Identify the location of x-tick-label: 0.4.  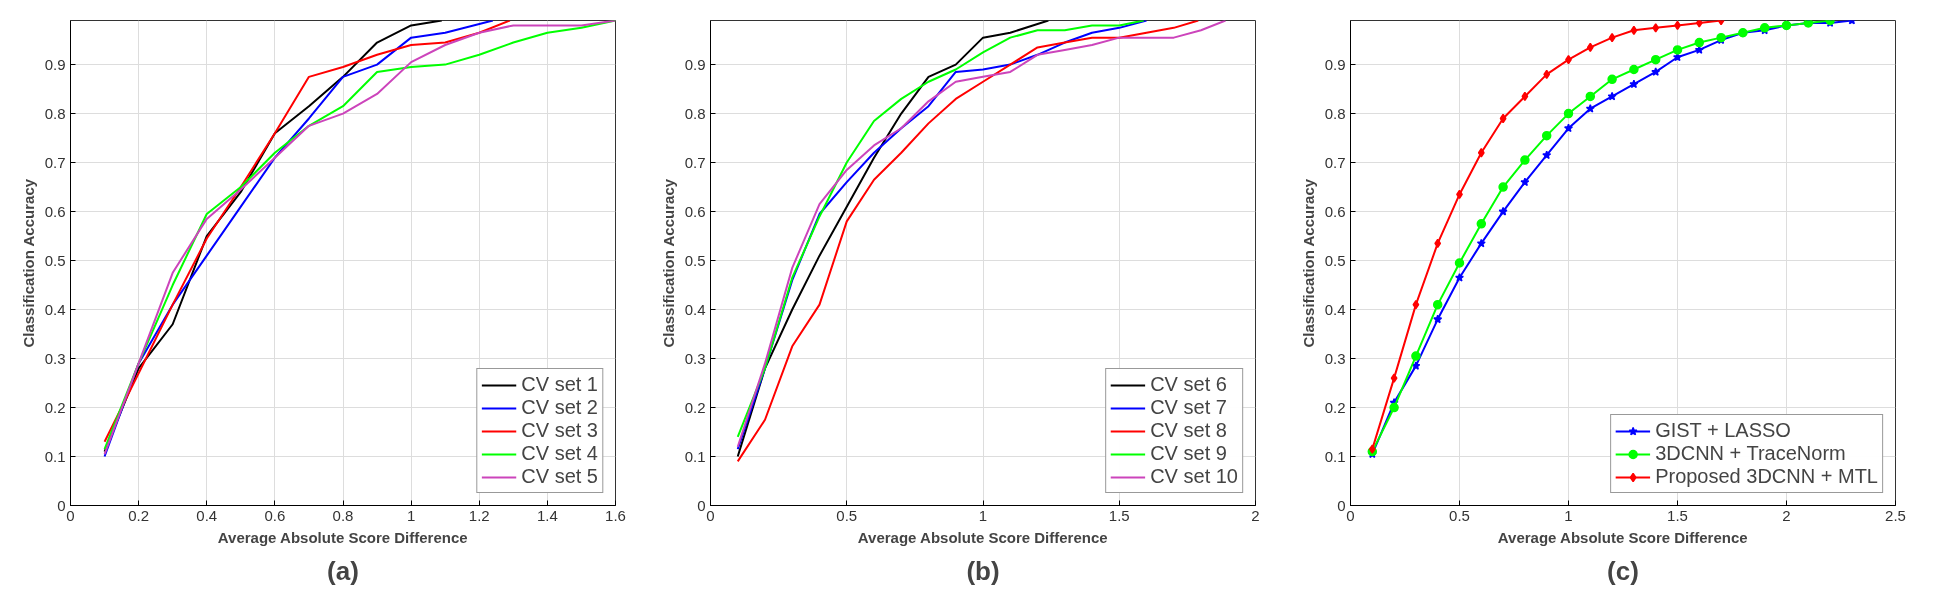
(207, 515).